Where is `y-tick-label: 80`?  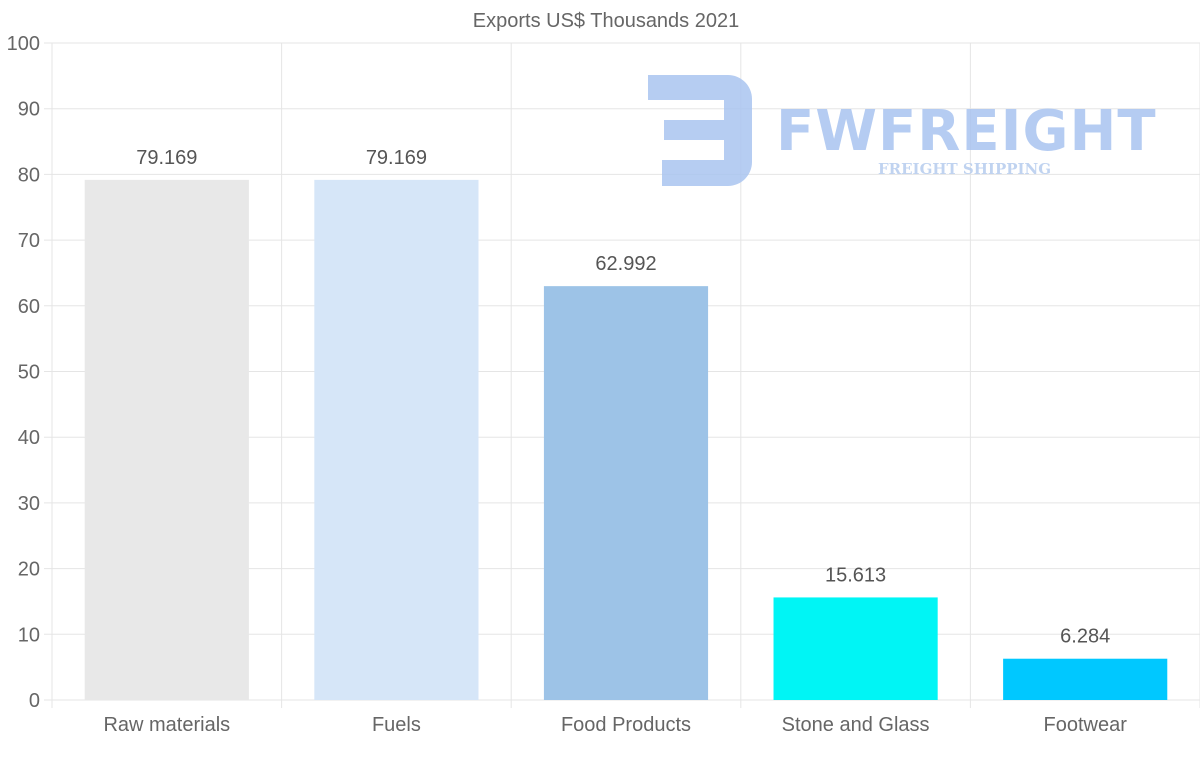
y-tick-label: 80 is located at coordinates (29, 175).